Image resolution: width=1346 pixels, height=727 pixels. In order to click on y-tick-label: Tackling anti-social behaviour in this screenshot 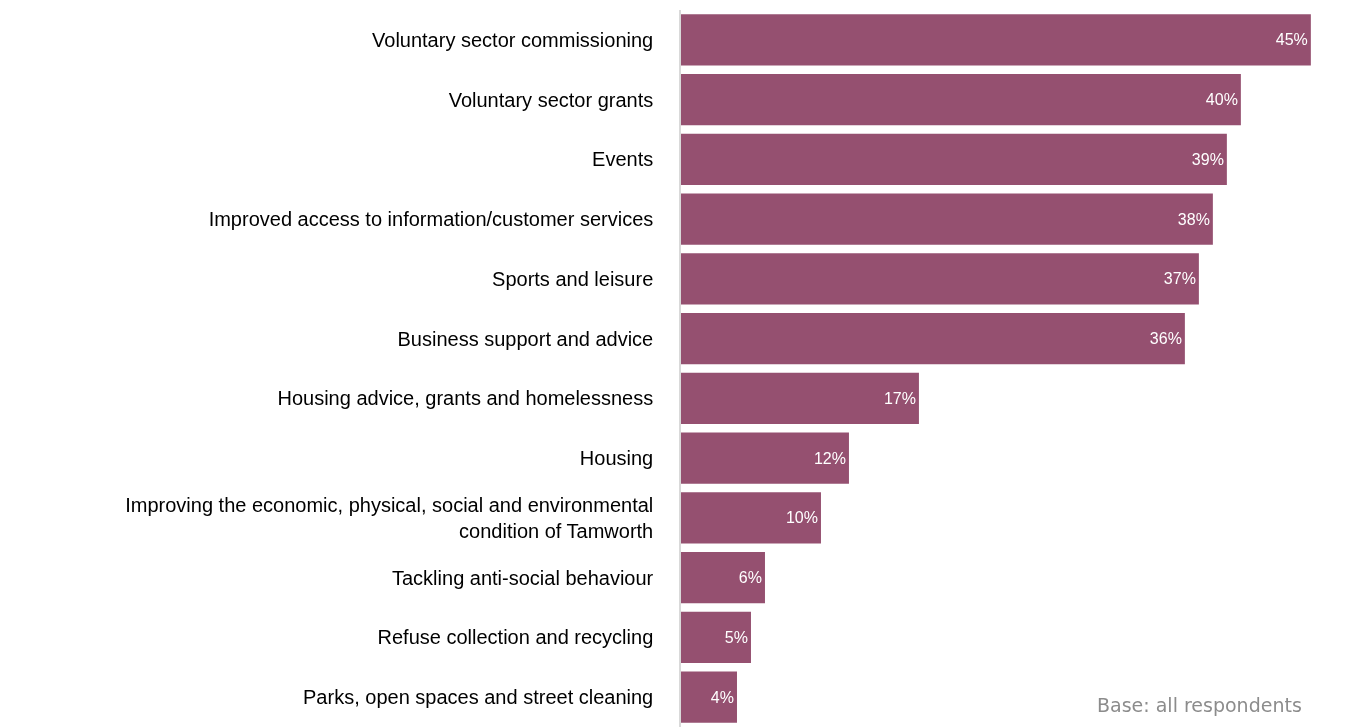, I will do `click(523, 577)`.